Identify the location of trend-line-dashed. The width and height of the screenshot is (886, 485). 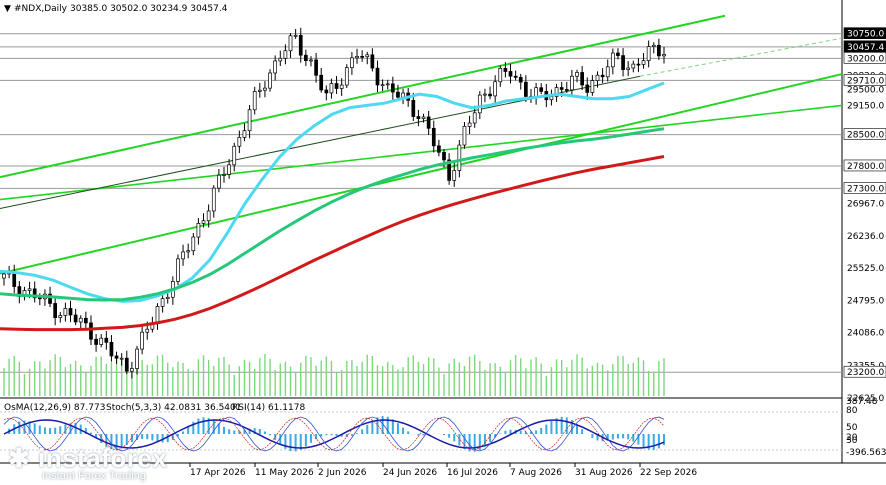
(741, 57).